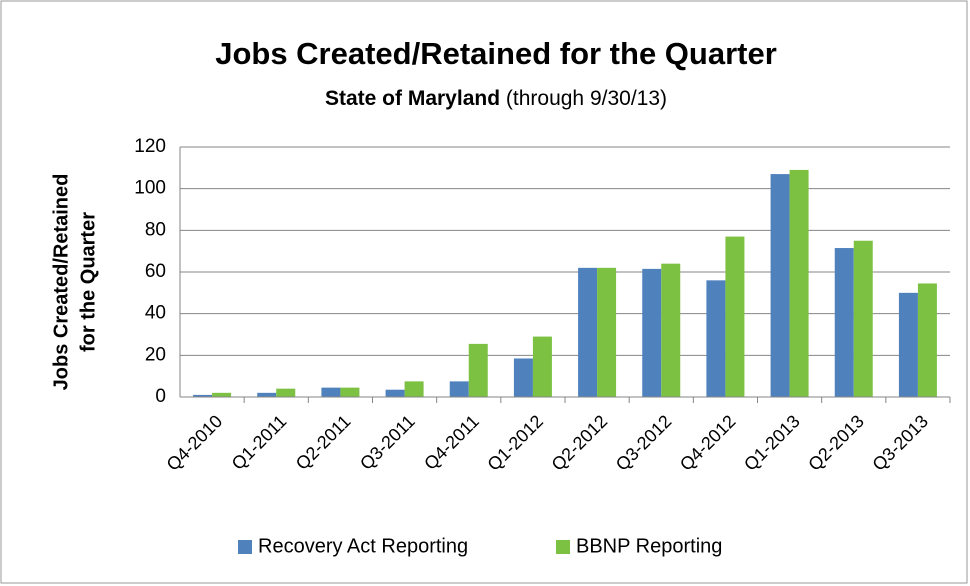  Describe the element at coordinates (160, 396) in the screenshot. I see `y-tick-label: 0` at that location.